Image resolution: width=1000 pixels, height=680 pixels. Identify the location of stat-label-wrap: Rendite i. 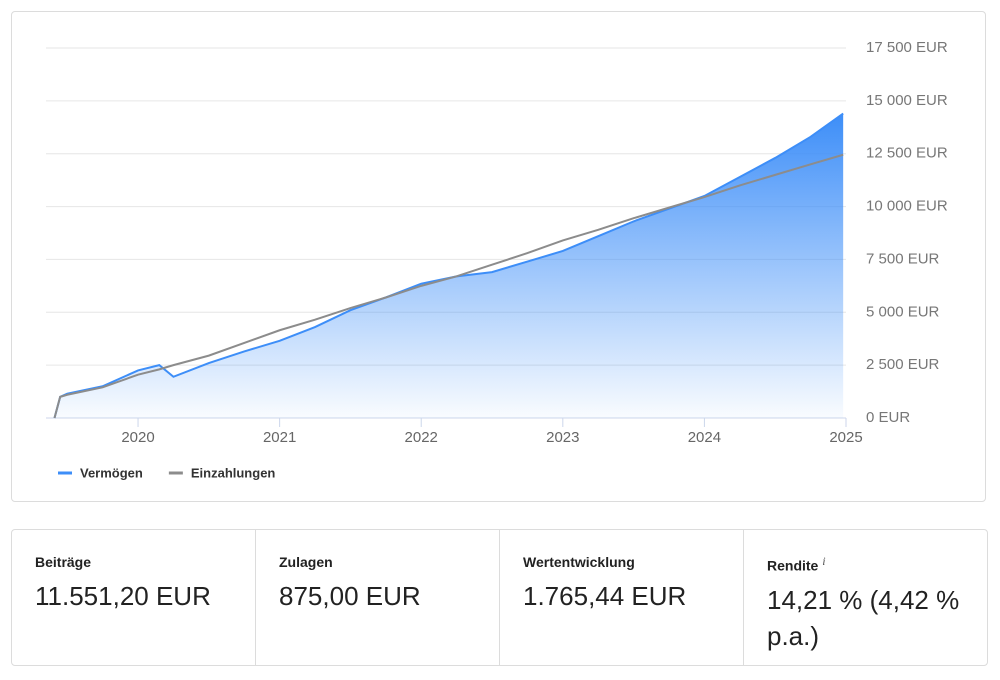
(877, 564).